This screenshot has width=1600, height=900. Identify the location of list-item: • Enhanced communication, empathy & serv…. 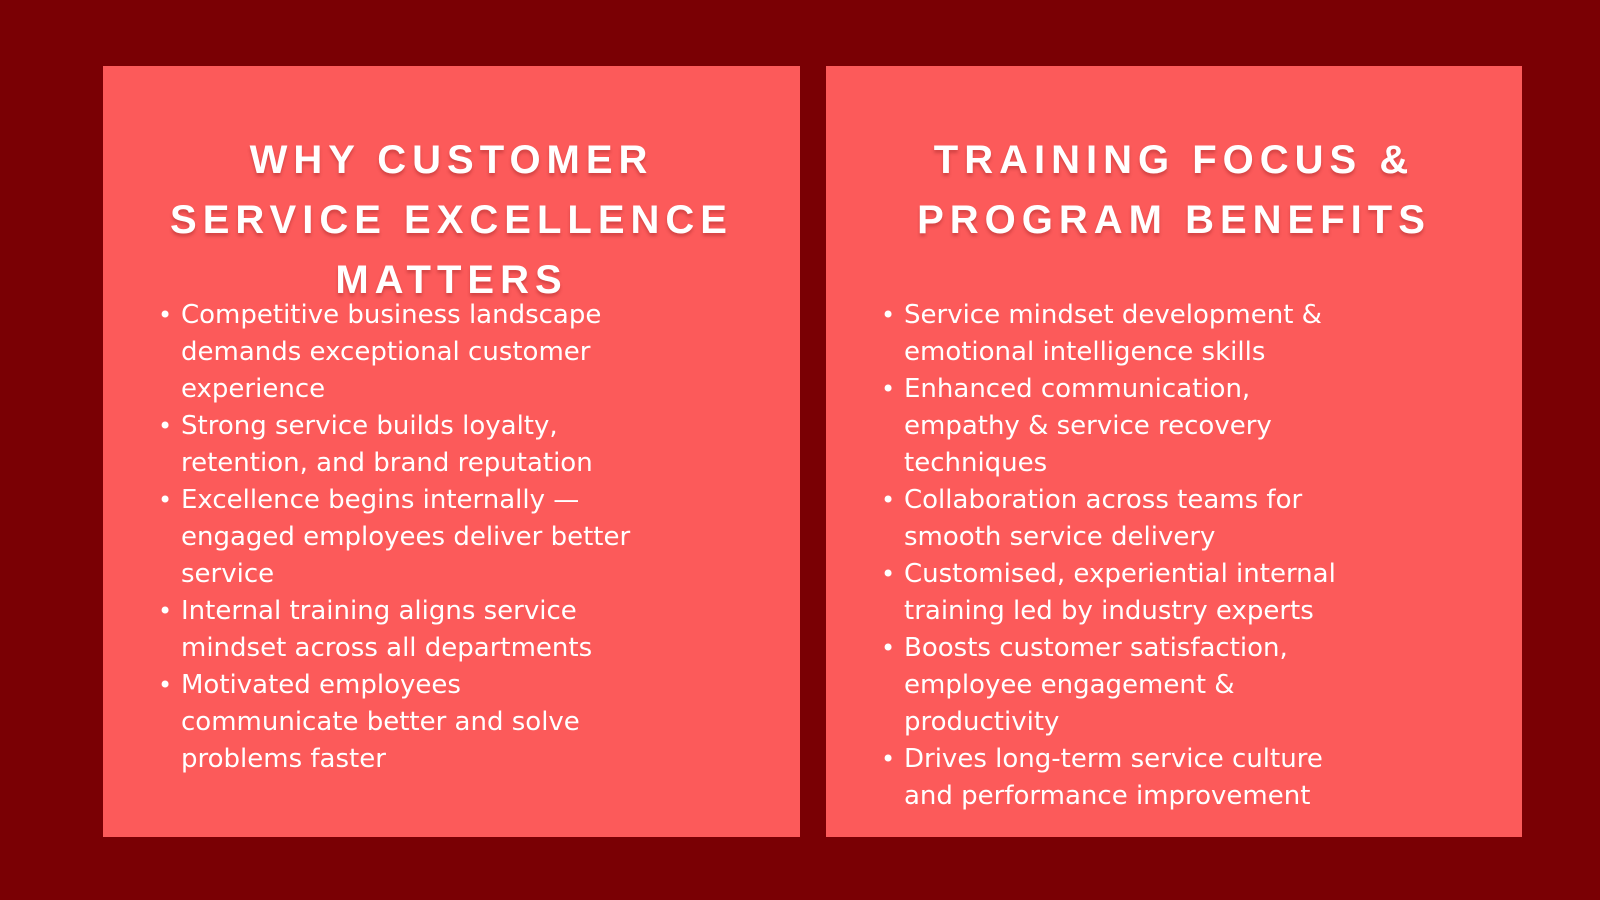
(1189, 426).